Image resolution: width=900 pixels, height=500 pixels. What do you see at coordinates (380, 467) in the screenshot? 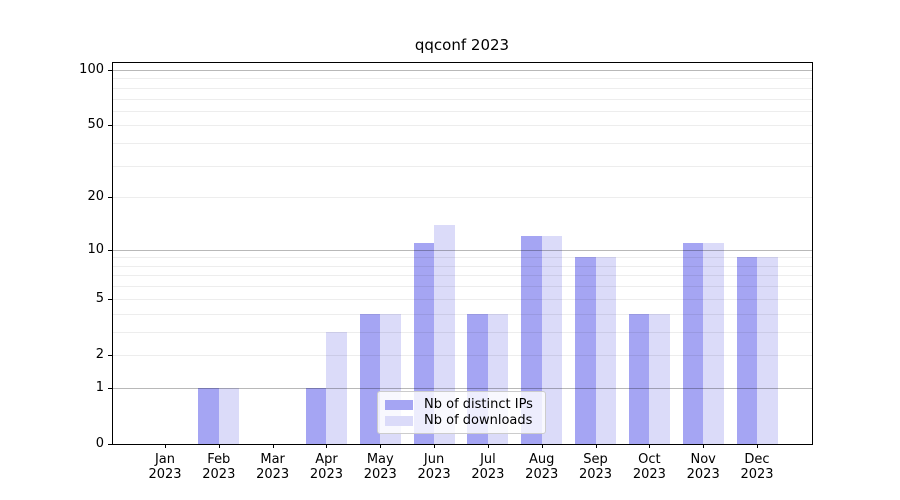
I see `x-axis-tick-label: May 2023` at bounding box center [380, 467].